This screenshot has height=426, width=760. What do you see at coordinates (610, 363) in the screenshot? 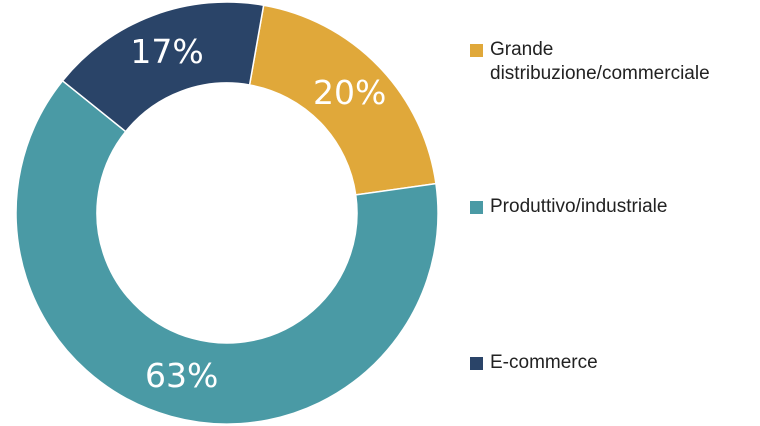
I see `legend-item: E-commerce` at bounding box center [610, 363].